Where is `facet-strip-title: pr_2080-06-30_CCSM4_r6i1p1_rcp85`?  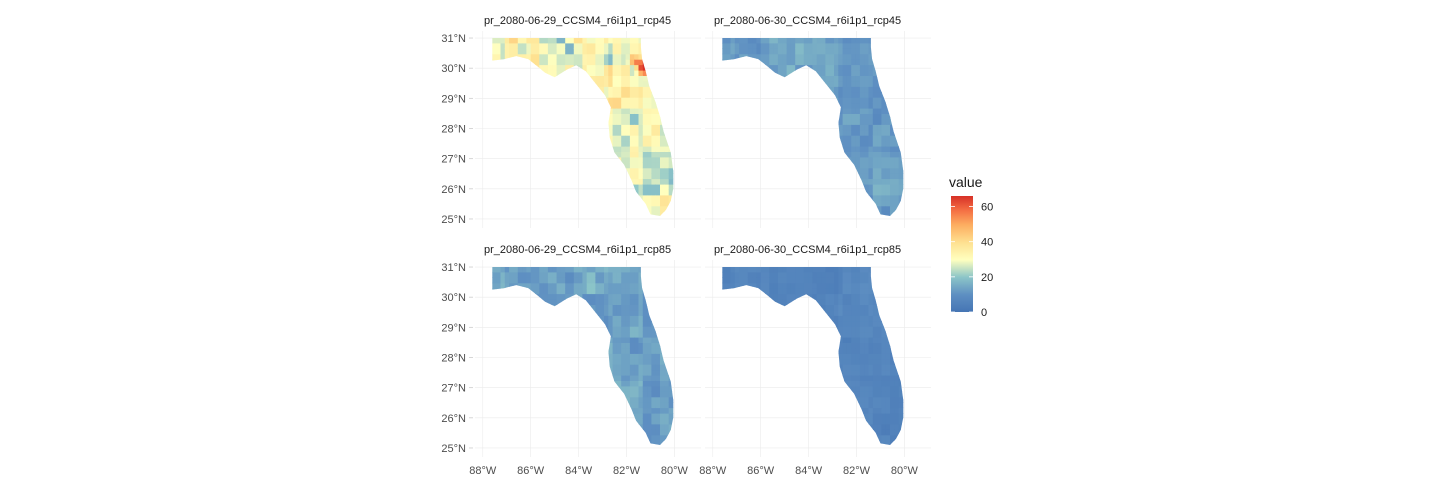
facet-strip-title: pr_2080-06-30_CCSM4_r6i1p1_rcp85 is located at coordinates (807, 250).